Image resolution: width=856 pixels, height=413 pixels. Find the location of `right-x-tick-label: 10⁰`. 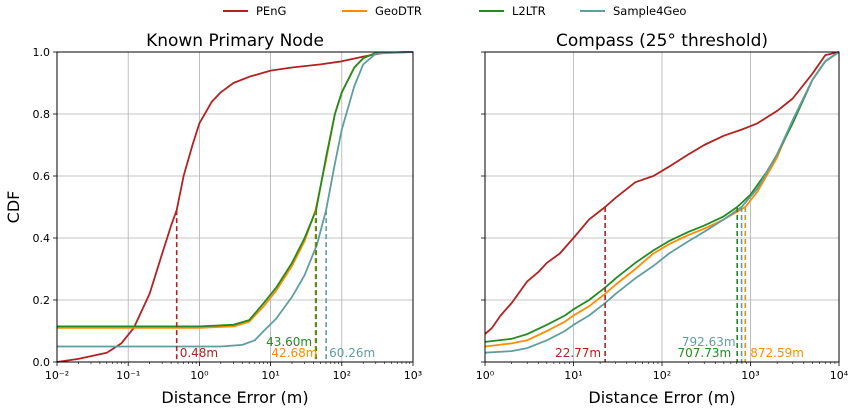

right-x-tick-label: 10⁰ is located at coordinates (485, 375).